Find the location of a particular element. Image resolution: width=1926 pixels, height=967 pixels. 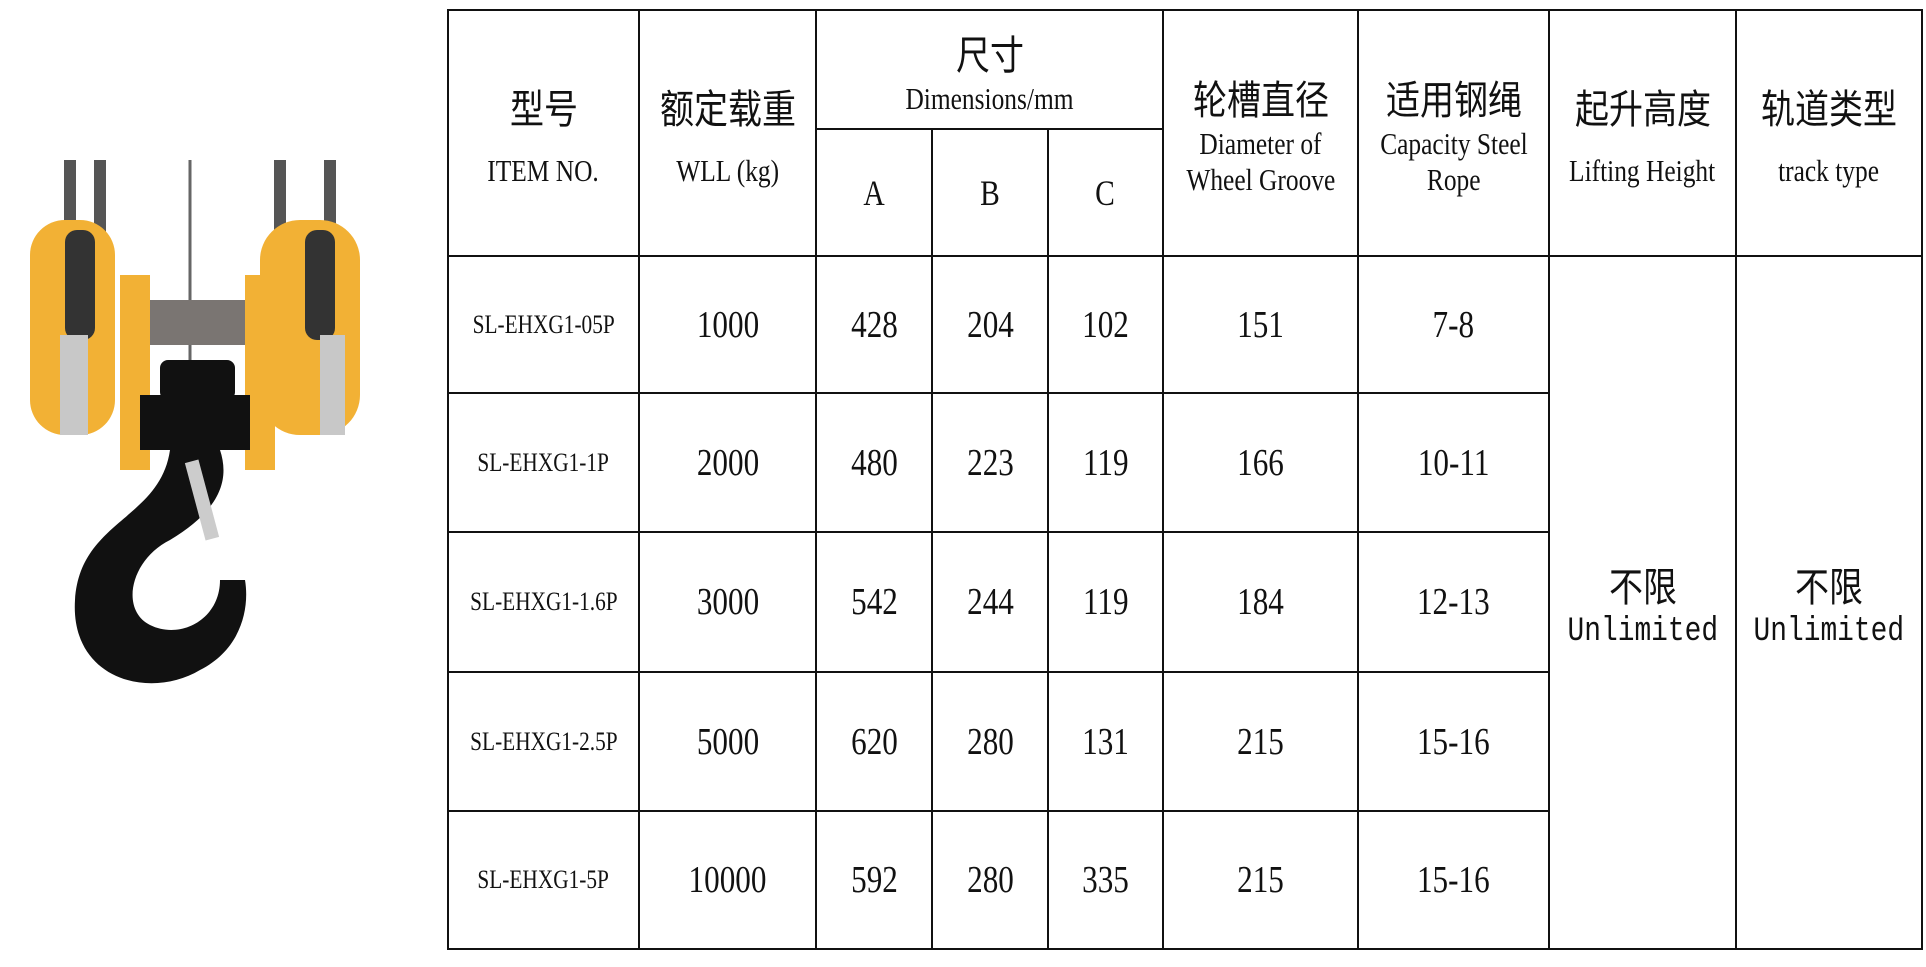

cell-wll: 10000 is located at coordinates (727, 880).